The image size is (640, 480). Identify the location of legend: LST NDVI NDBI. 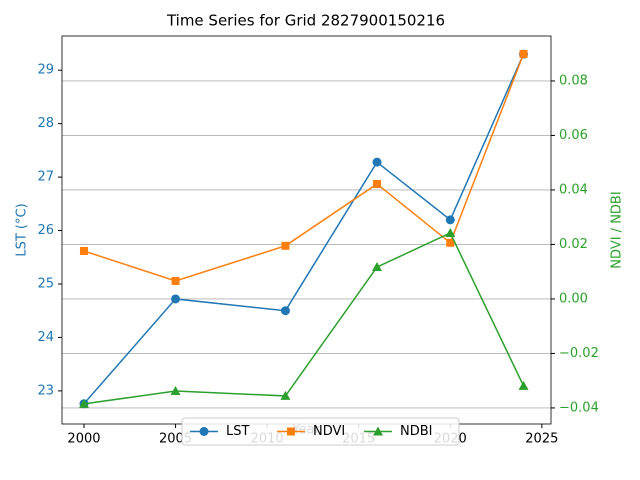
(320, 431).